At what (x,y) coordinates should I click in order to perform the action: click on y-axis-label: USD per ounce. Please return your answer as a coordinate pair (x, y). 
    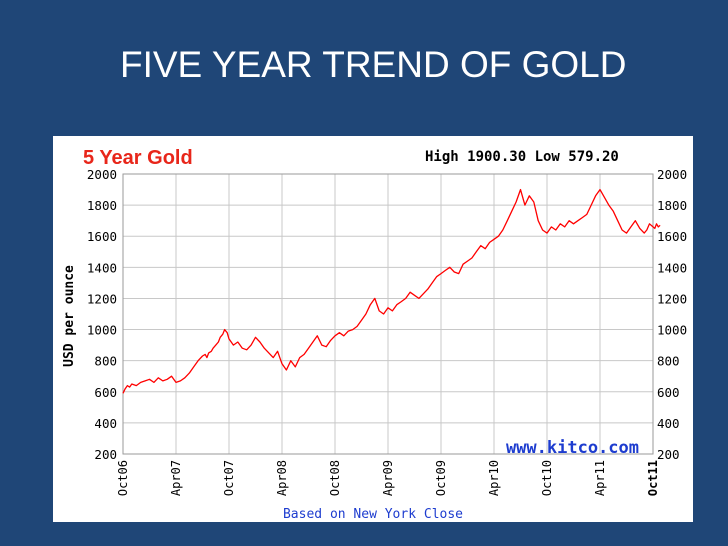
    Looking at the image, I should click on (69, 316).